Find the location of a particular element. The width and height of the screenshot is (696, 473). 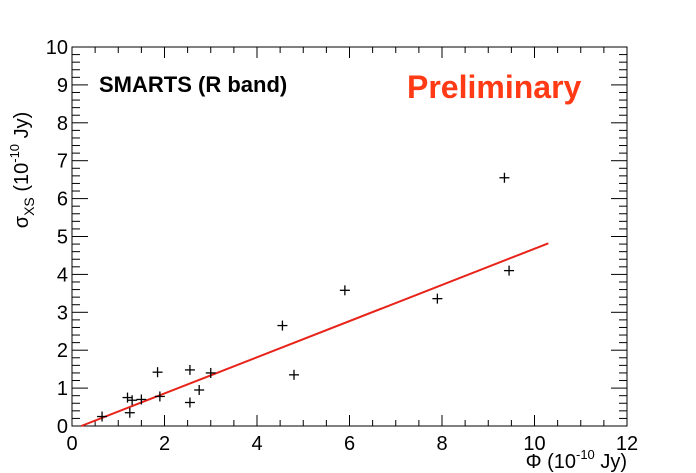

y-tick-label: 7 is located at coordinates (62, 162).